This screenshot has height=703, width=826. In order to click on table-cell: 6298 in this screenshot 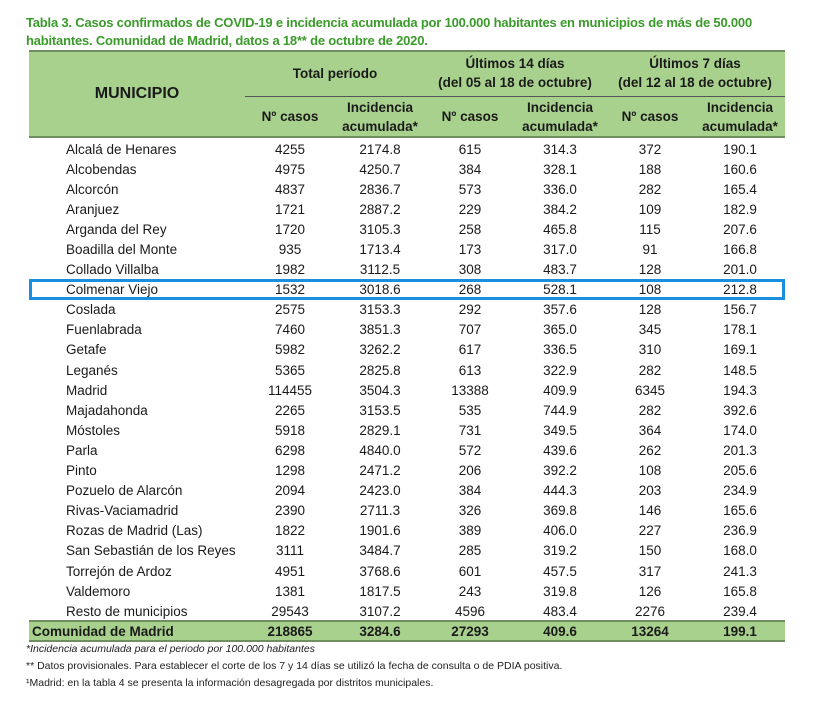, I will do `click(290, 450)`.